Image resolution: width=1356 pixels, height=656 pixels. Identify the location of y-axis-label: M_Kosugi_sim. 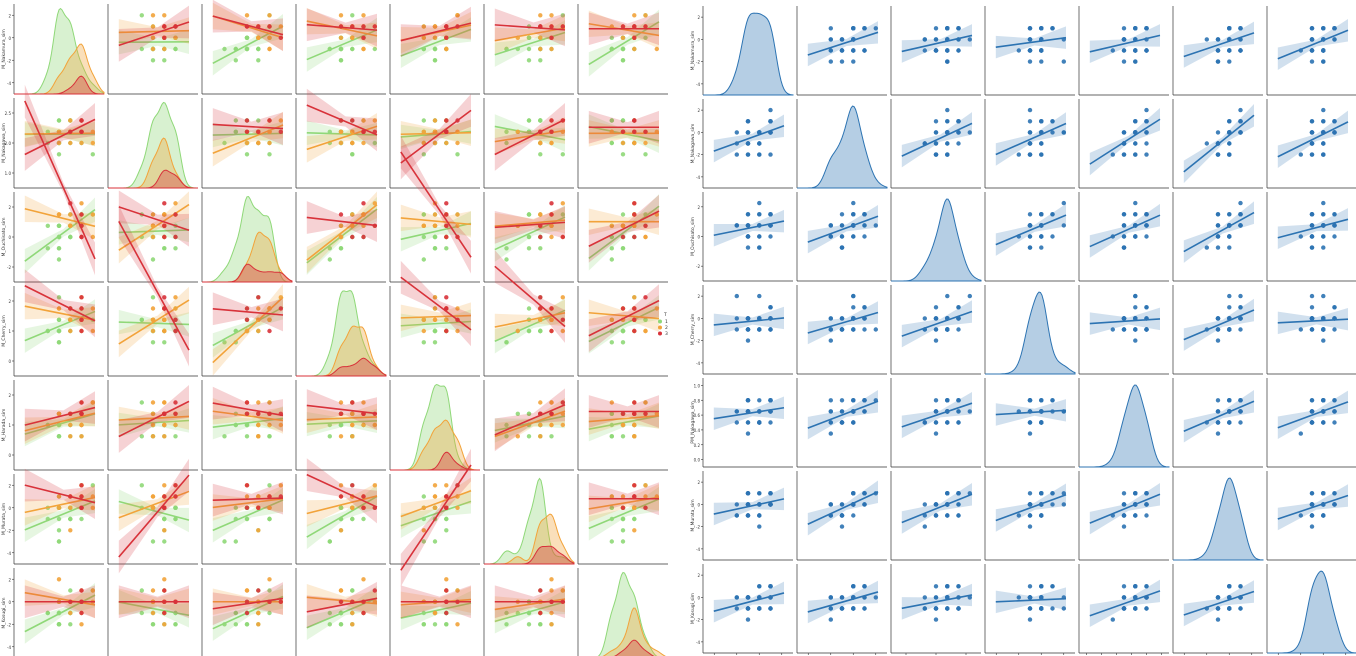
(693, 608).